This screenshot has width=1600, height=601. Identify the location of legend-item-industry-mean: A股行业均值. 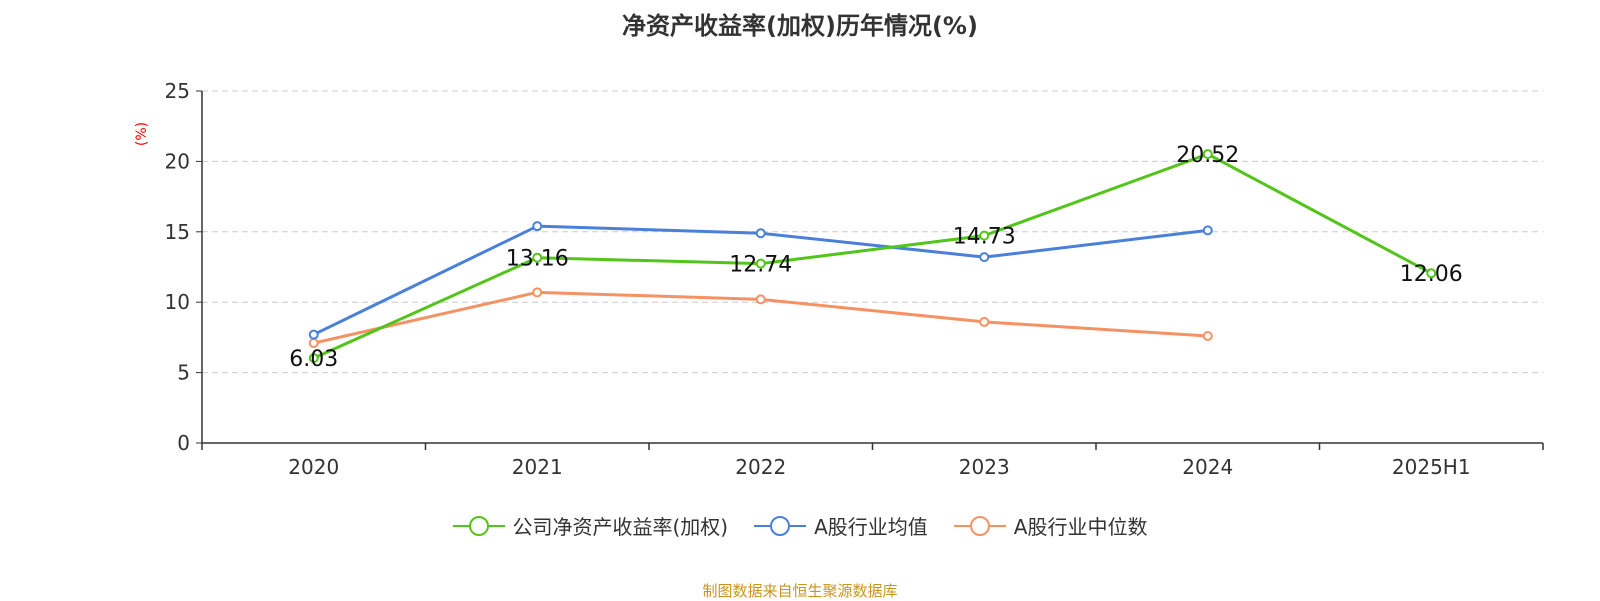
(841, 525).